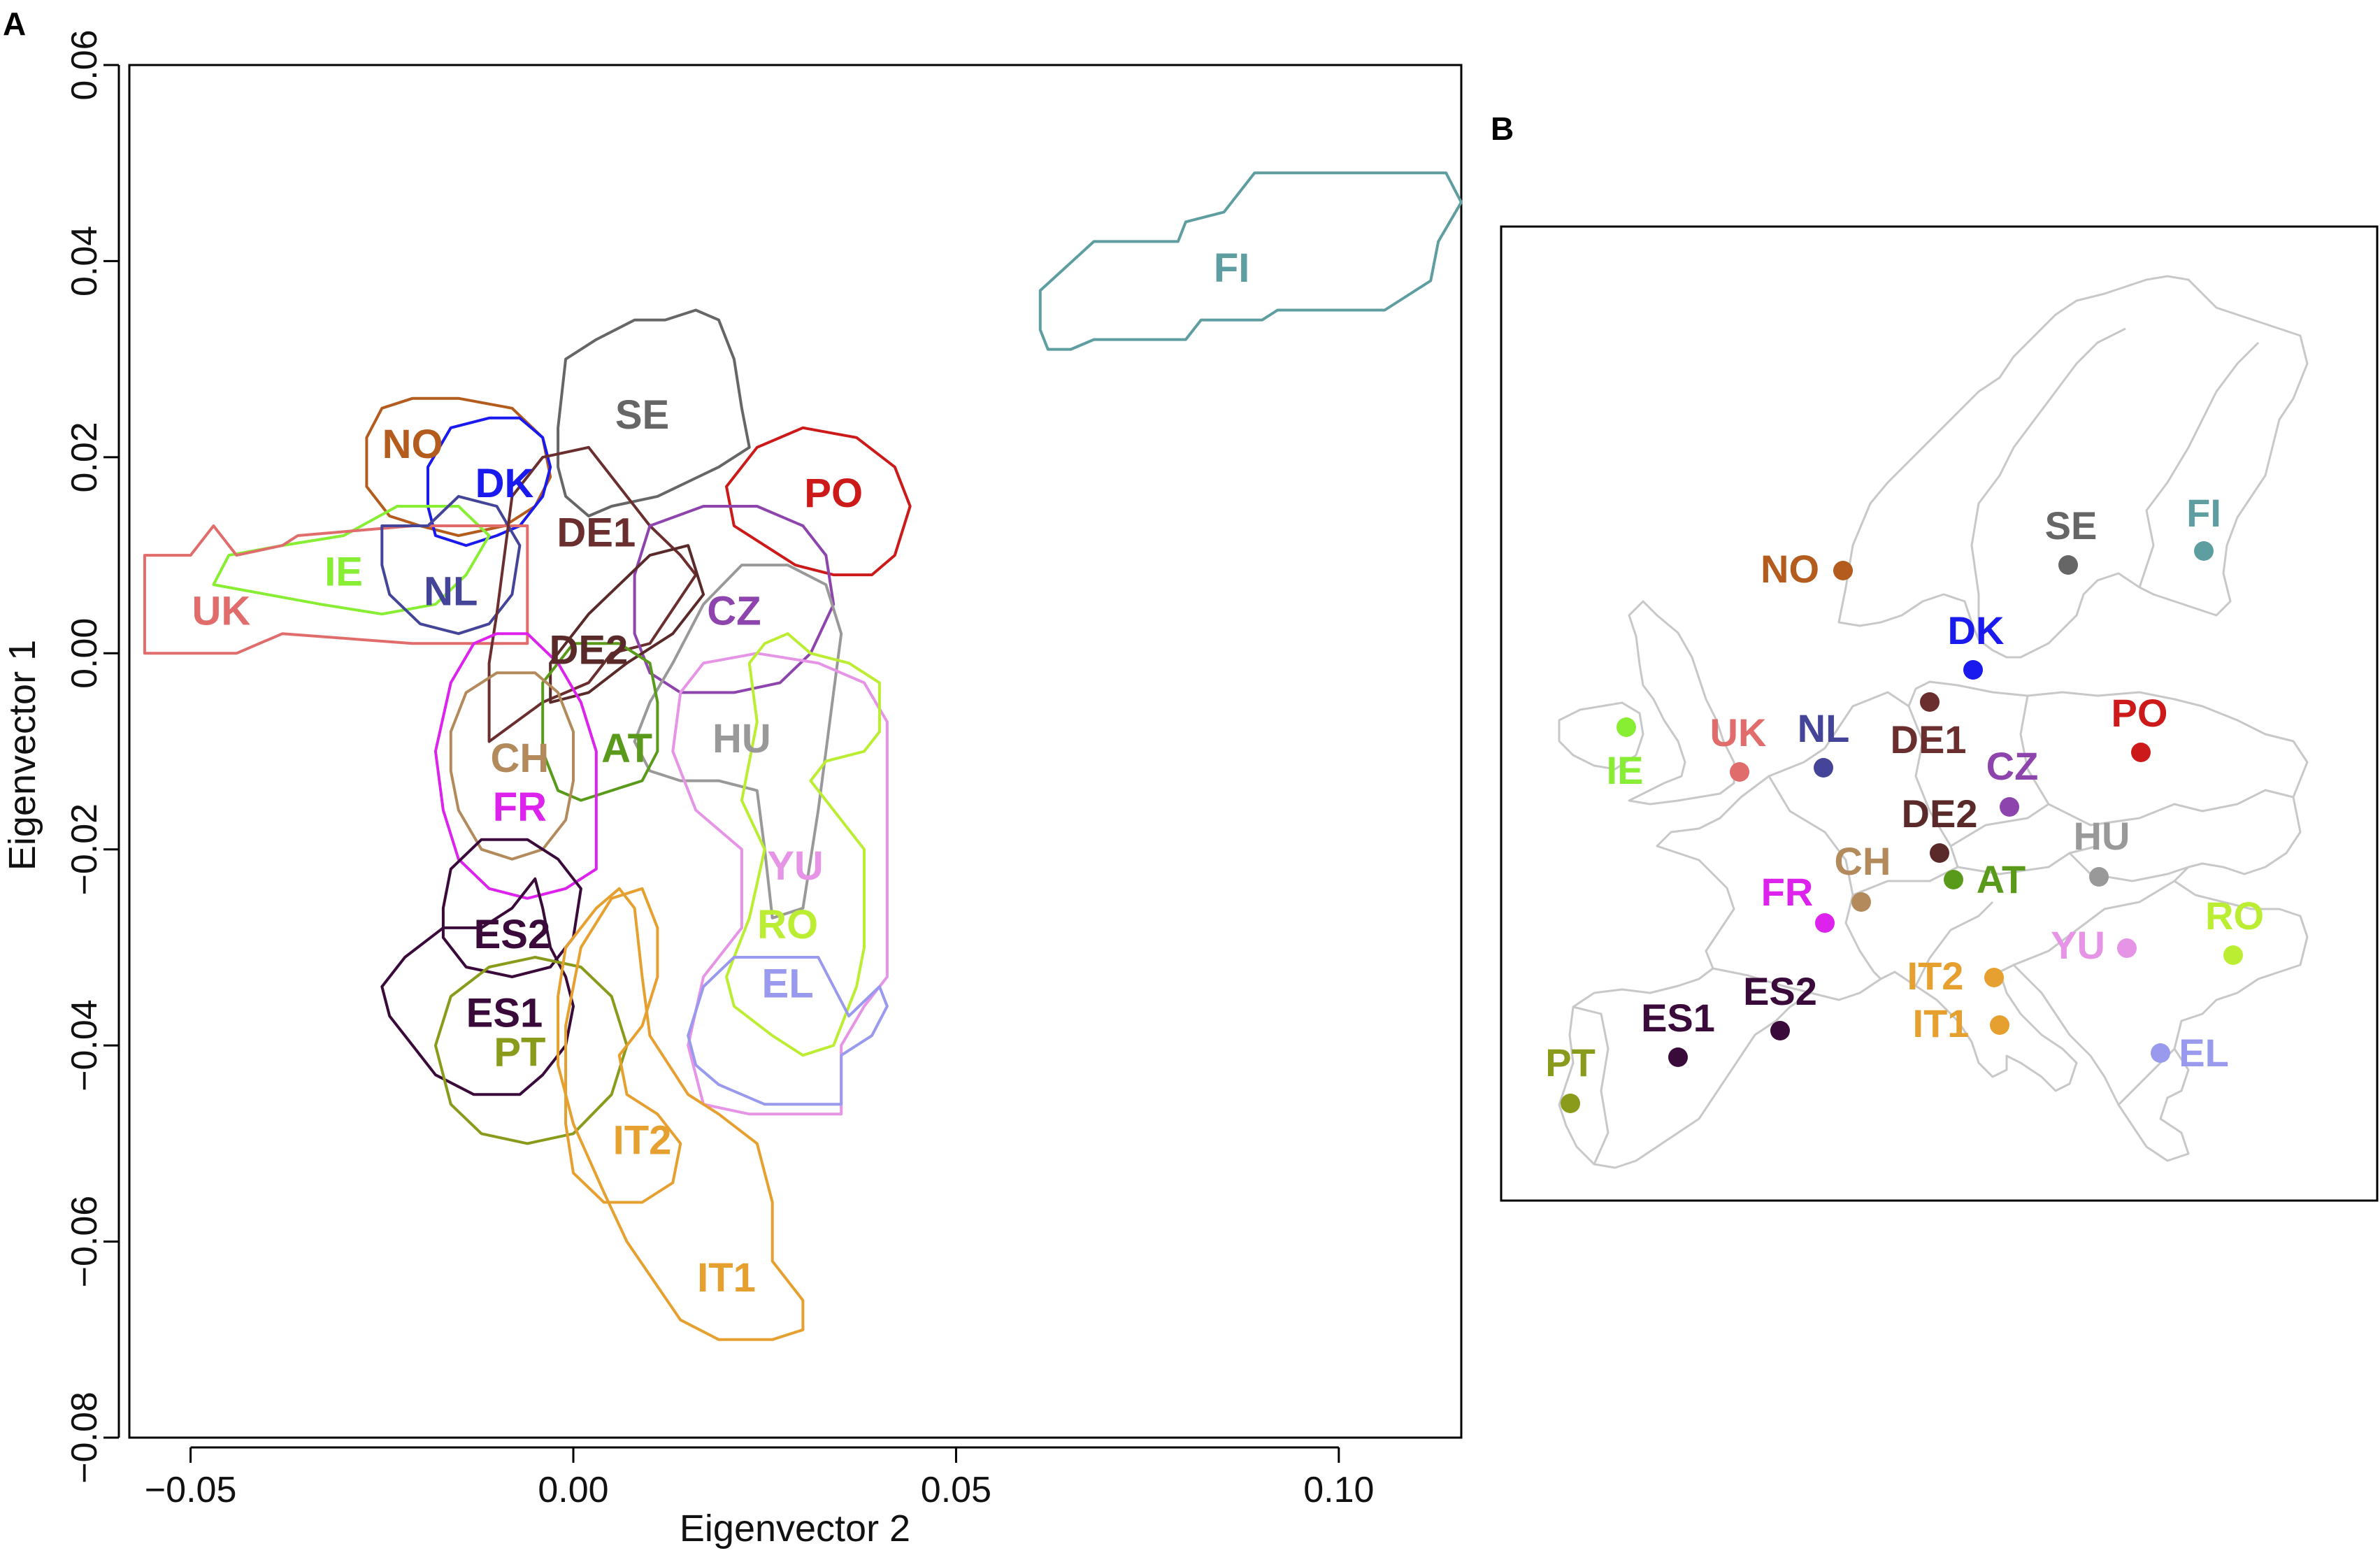 This screenshot has width=2380, height=1553. What do you see at coordinates (504, 1013) in the screenshot?
I see `cluster-label-es1: ES1` at bounding box center [504, 1013].